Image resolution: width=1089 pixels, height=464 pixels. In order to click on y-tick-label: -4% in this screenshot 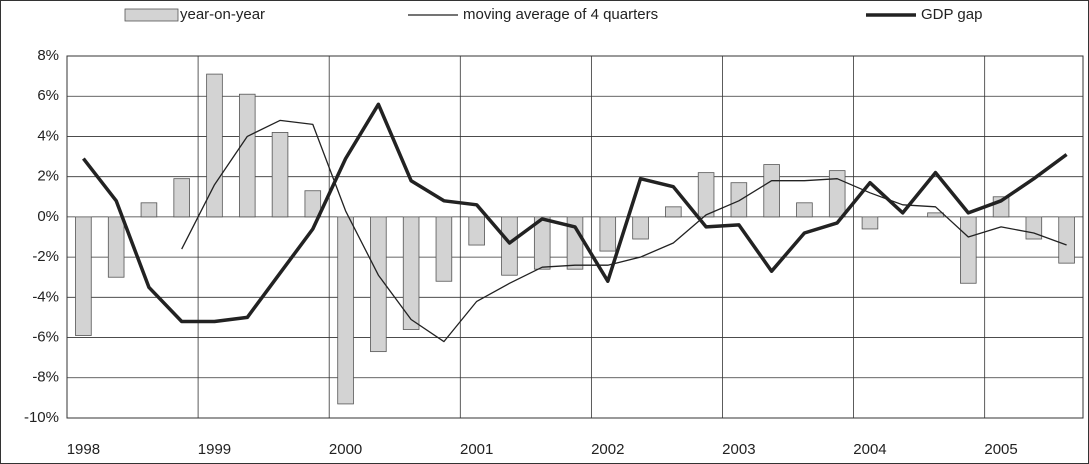, I will do `click(45, 296)`.